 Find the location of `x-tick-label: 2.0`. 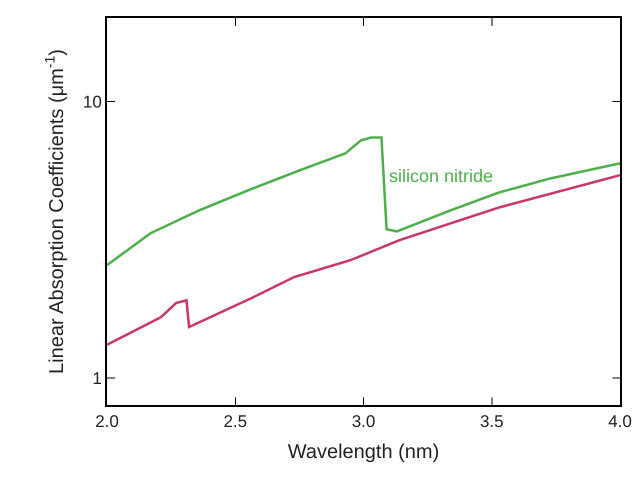

x-tick-label: 2.0 is located at coordinates (107, 422).